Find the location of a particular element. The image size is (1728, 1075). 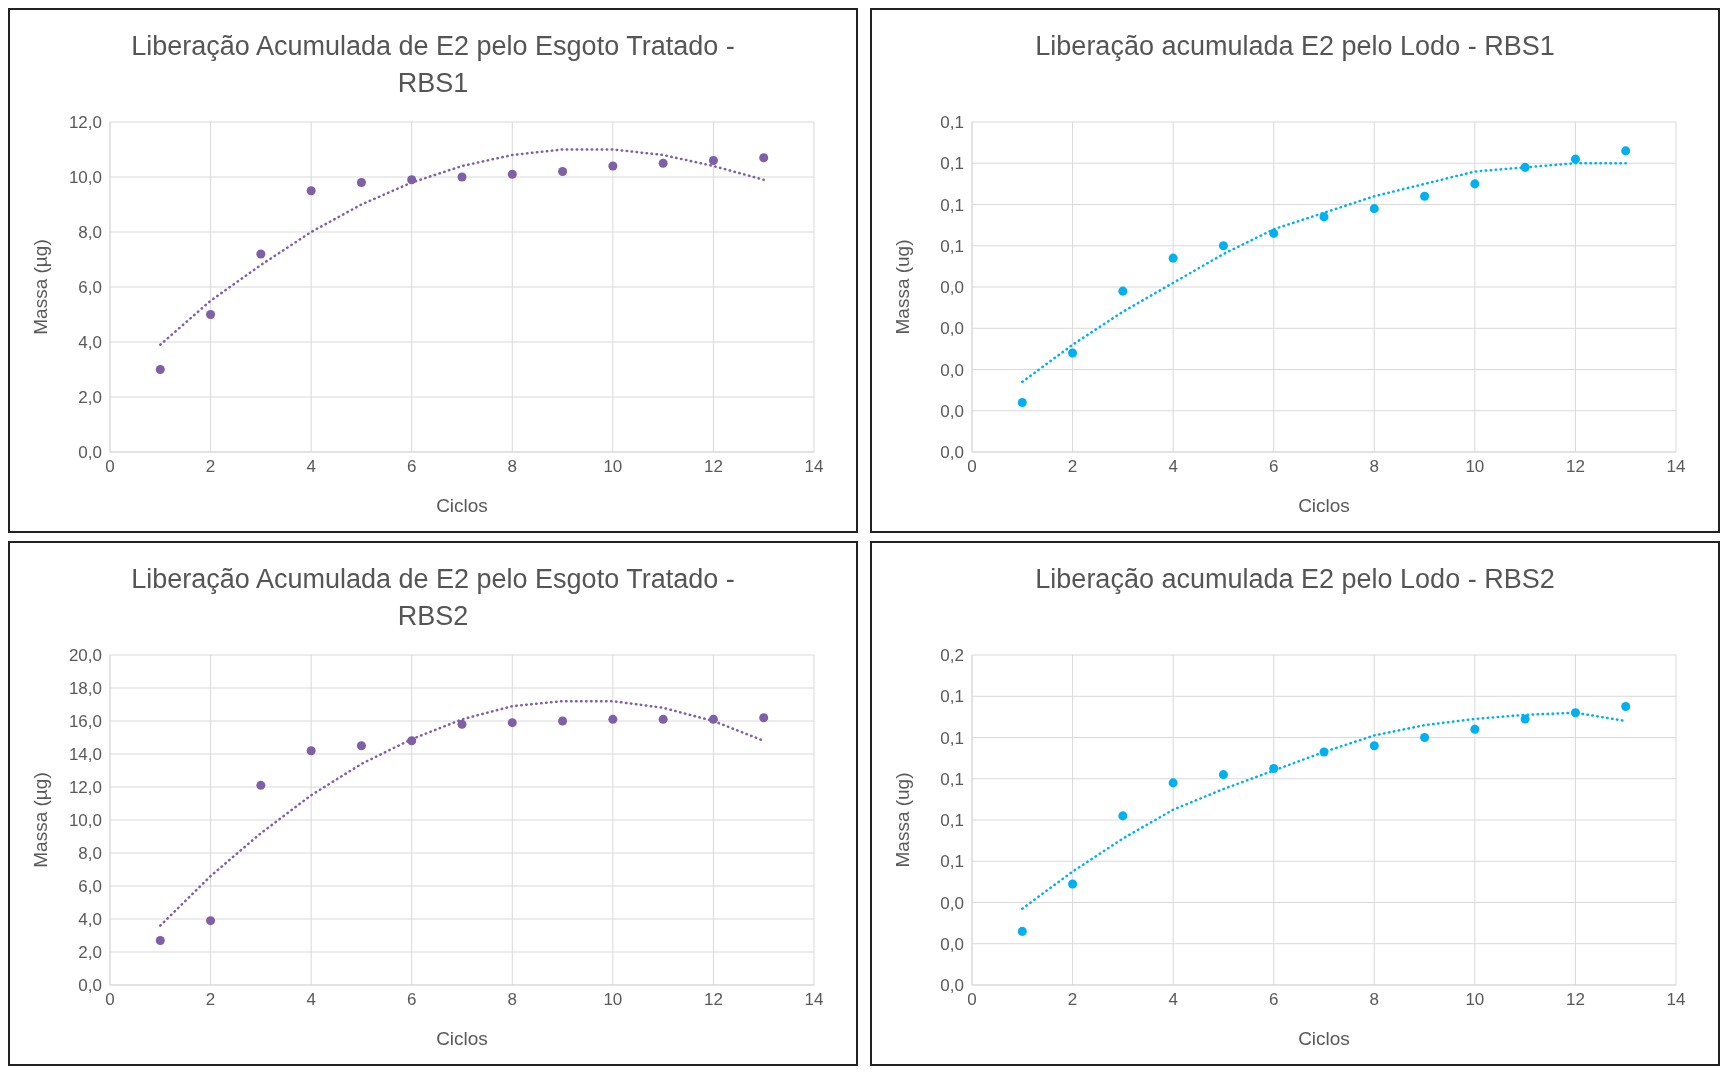

chart-title: Liberação acumulada E2 pelo Lodo - RBS2 is located at coordinates (1295, 579).